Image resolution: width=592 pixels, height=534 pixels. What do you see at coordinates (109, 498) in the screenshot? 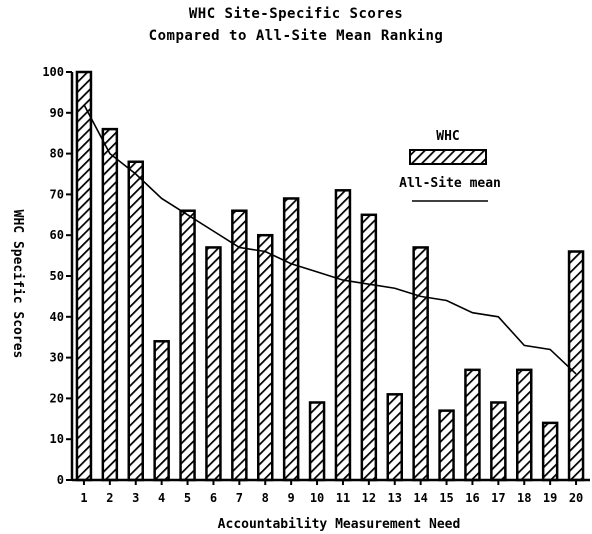
I see `x-tick-label: 2` at bounding box center [109, 498].